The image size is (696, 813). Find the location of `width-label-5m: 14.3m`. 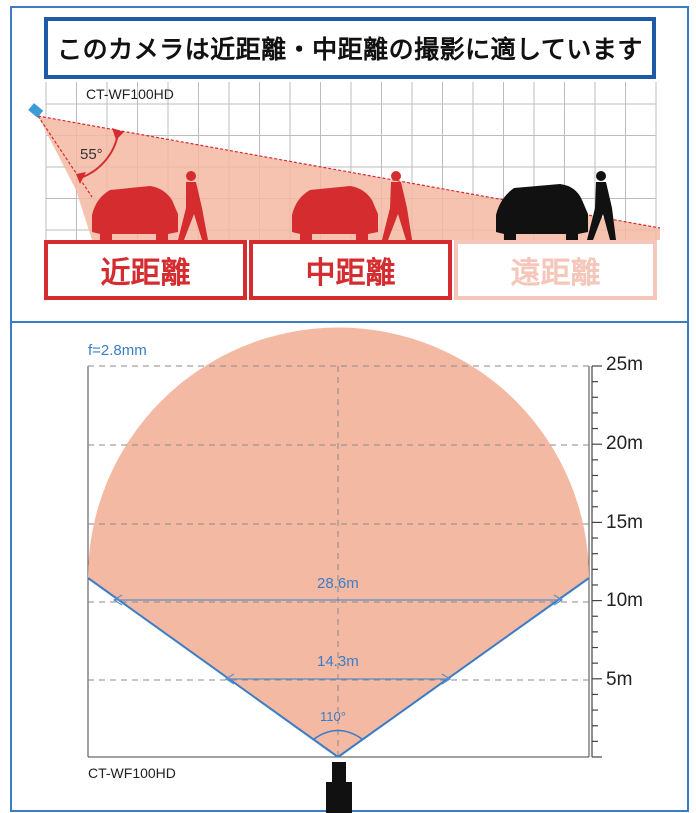

width-label-5m: 14.3m is located at coordinates (338, 661).